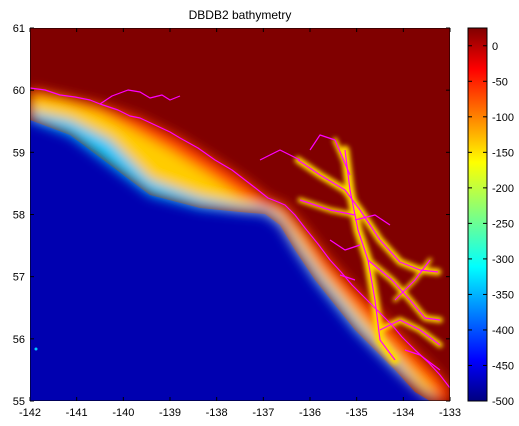  I want to click on y-tick-label: 58, so click(19, 216).